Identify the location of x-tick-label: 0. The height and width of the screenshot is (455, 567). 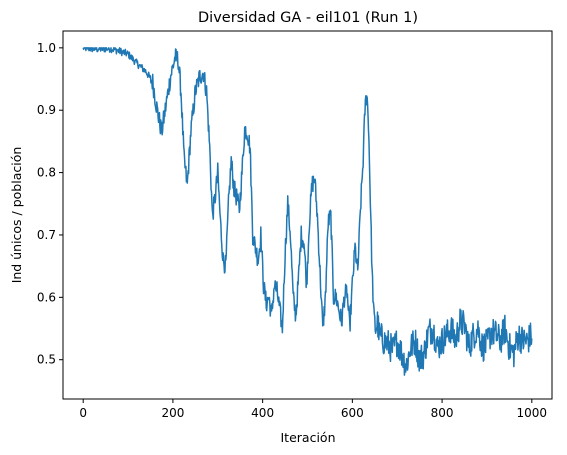
(83, 413).